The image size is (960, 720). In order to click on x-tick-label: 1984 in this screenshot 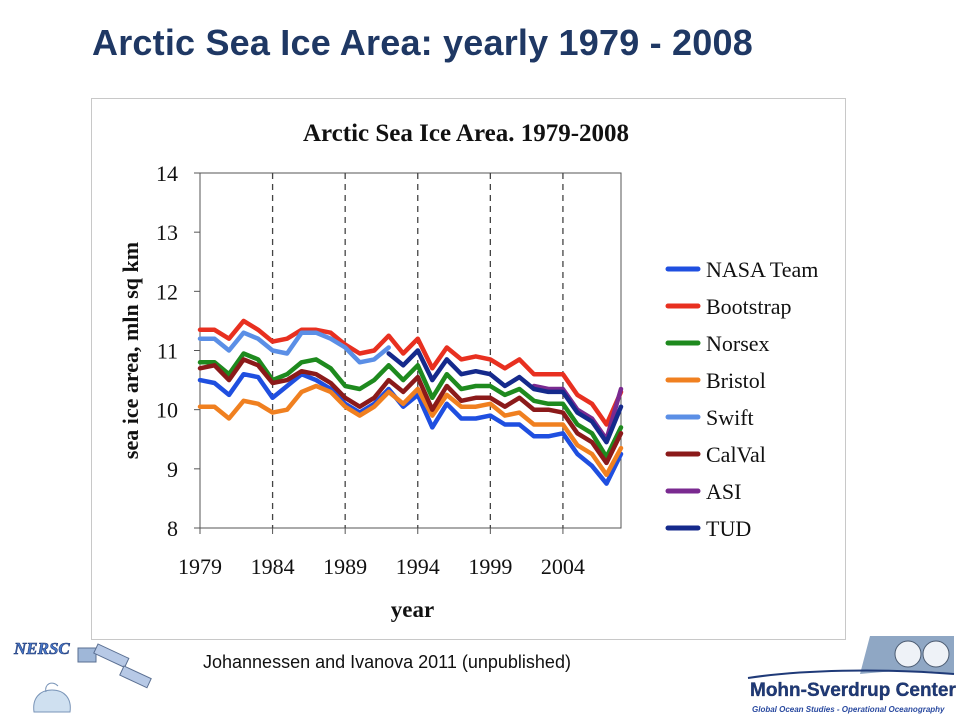, I will do `click(273, 566)`.